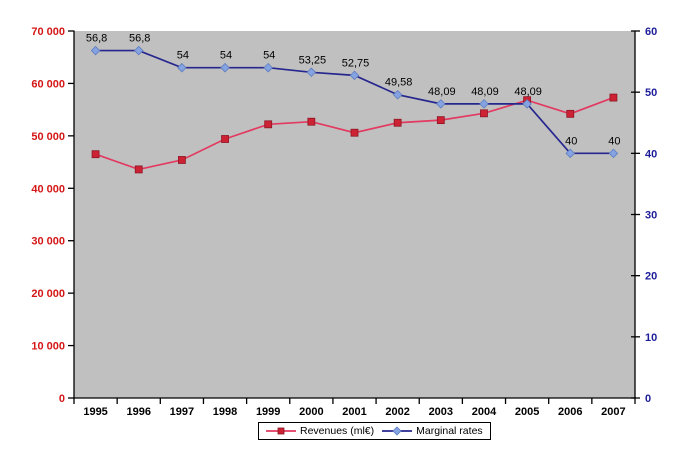  Describe the element at coordinates (48, 137) in the screenshot. I see `left-axis-tick-label: 50 000` at that location.